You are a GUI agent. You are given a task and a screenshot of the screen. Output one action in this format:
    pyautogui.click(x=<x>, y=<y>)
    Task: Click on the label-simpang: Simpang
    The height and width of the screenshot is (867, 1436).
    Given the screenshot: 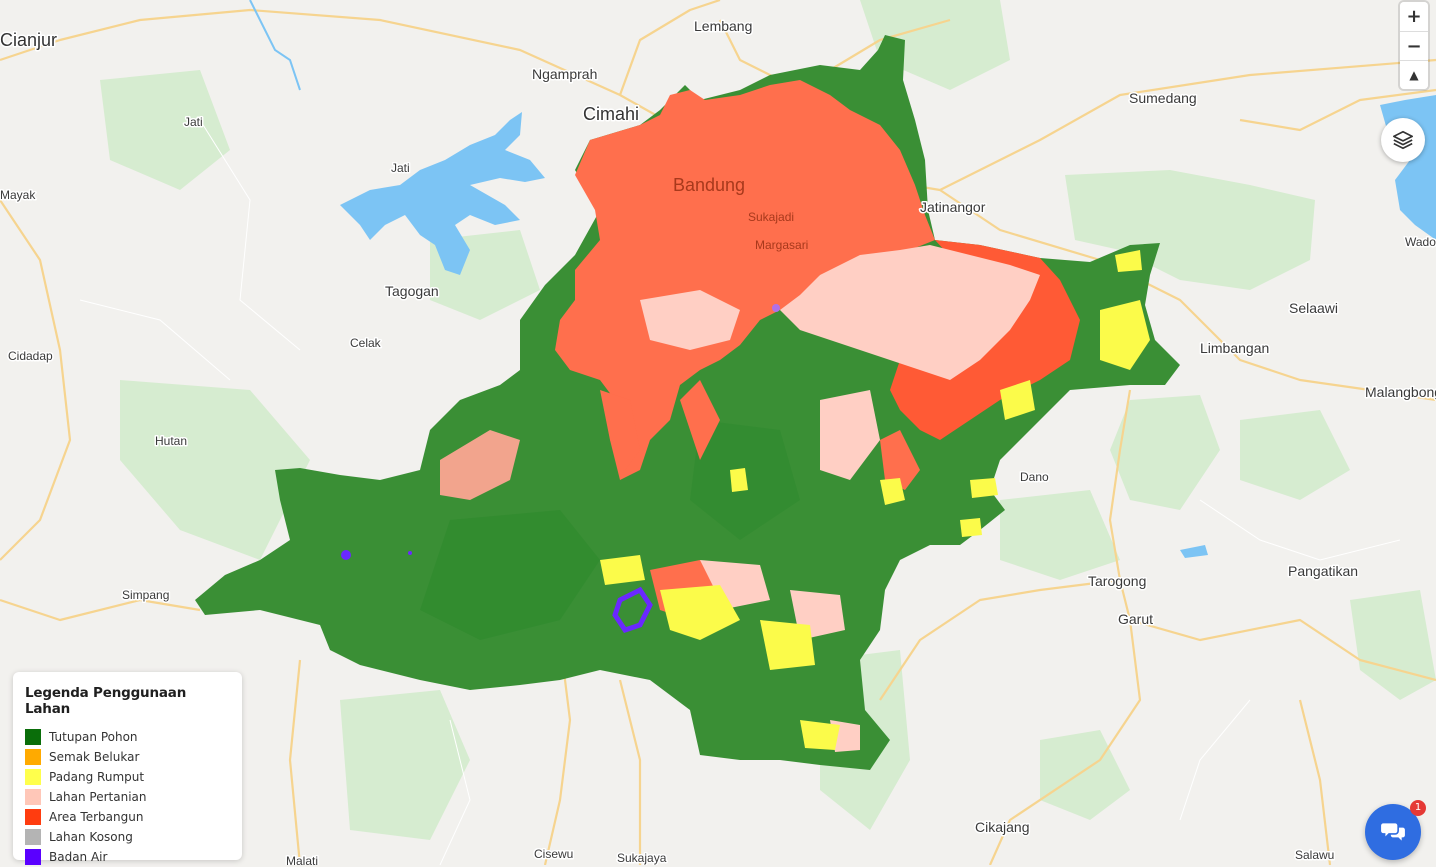 What is the action you would take?
    pyautogui.click(x=145, y=595)
    